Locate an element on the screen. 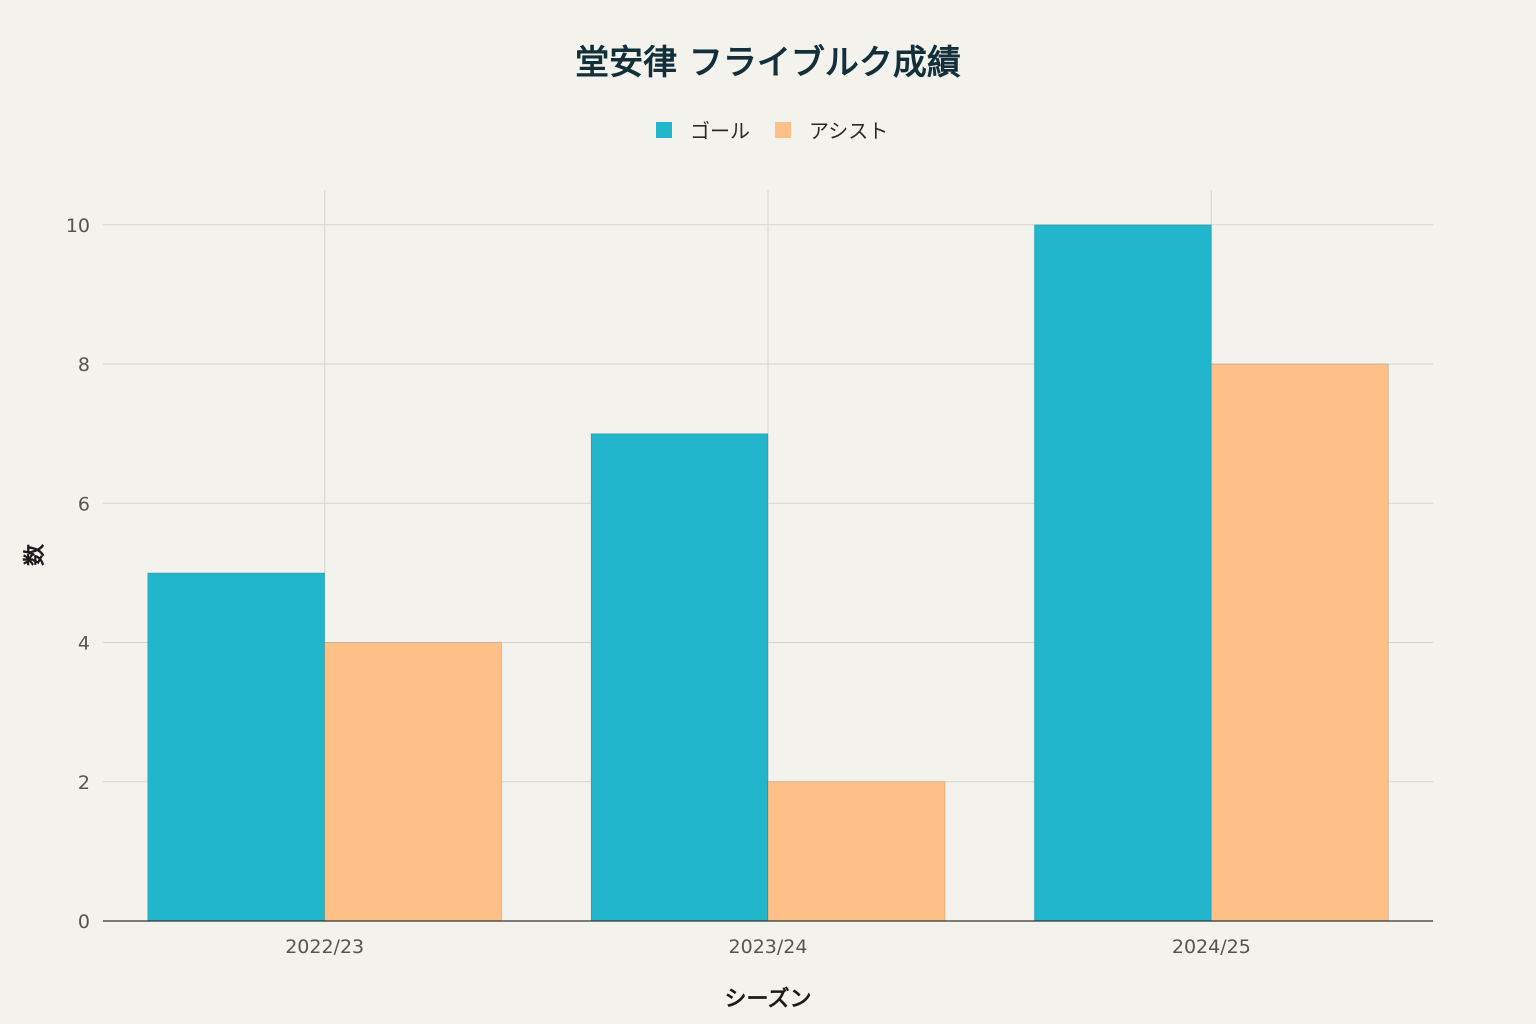  y-tick-label: 4 is located at coordinates (84, 644).